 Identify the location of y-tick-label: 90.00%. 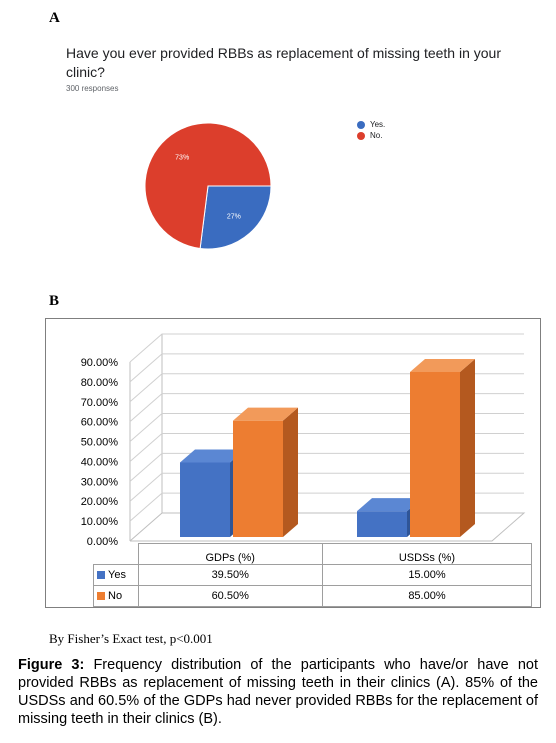
(100, 363).